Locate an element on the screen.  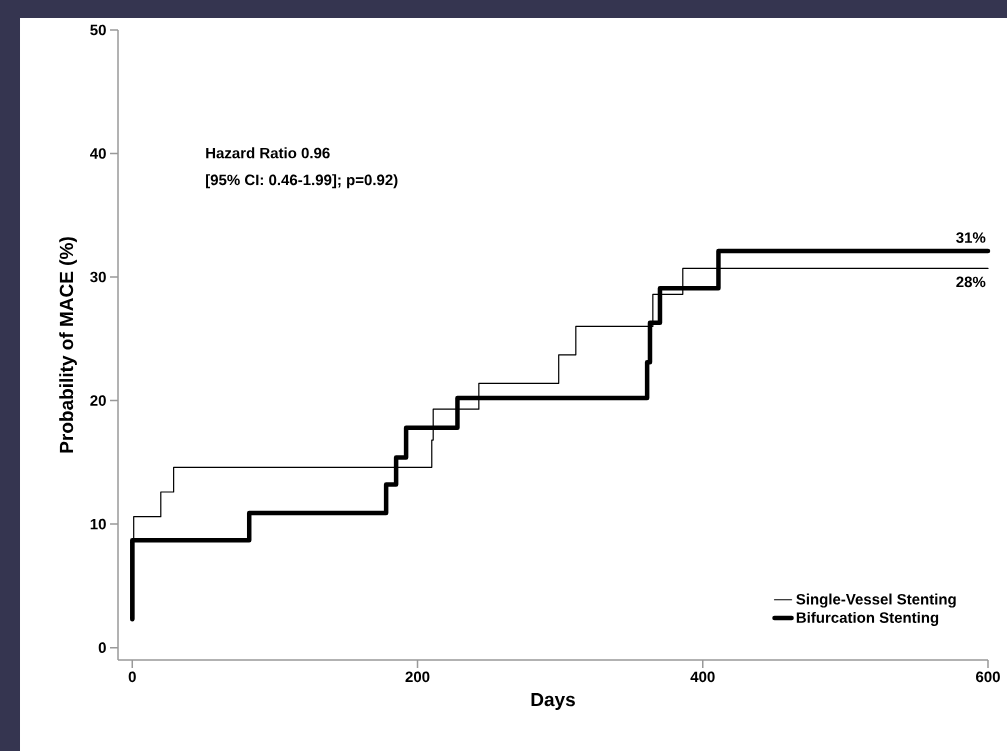
annotation: 31% is located at coordinates (971, 237).